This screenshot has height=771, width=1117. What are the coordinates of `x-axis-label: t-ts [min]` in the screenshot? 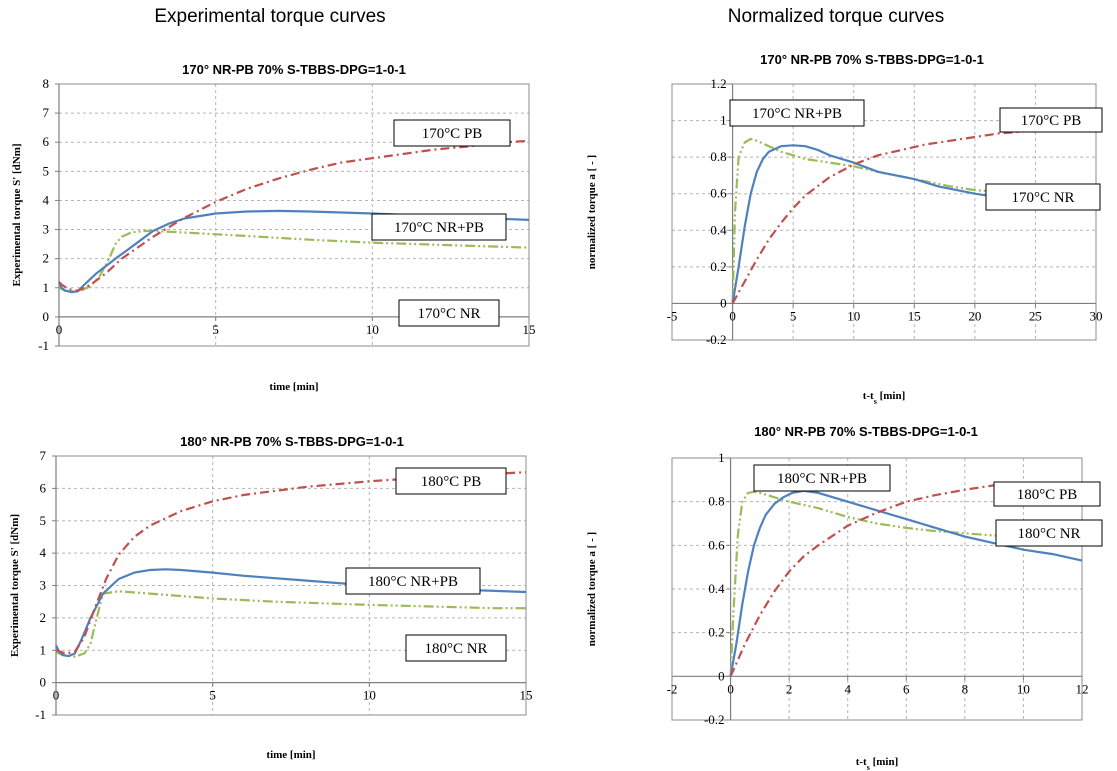 It's located at (877, 763).